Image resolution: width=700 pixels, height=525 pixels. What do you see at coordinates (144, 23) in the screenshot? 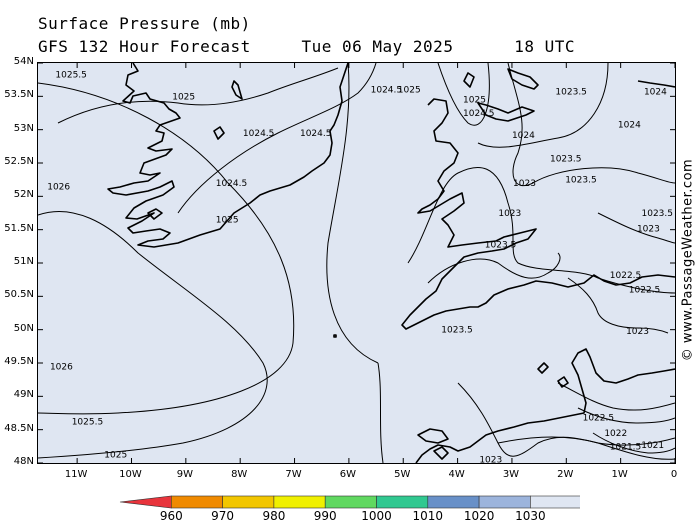
I see `map-title: Surface Pressure (mb)` at bounding box center [144, 23].